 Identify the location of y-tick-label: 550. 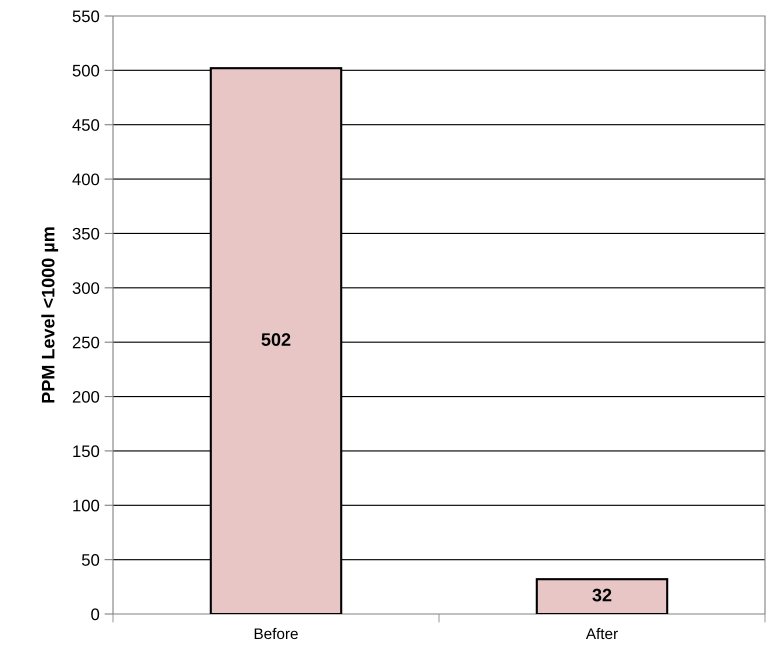
(86, 16).